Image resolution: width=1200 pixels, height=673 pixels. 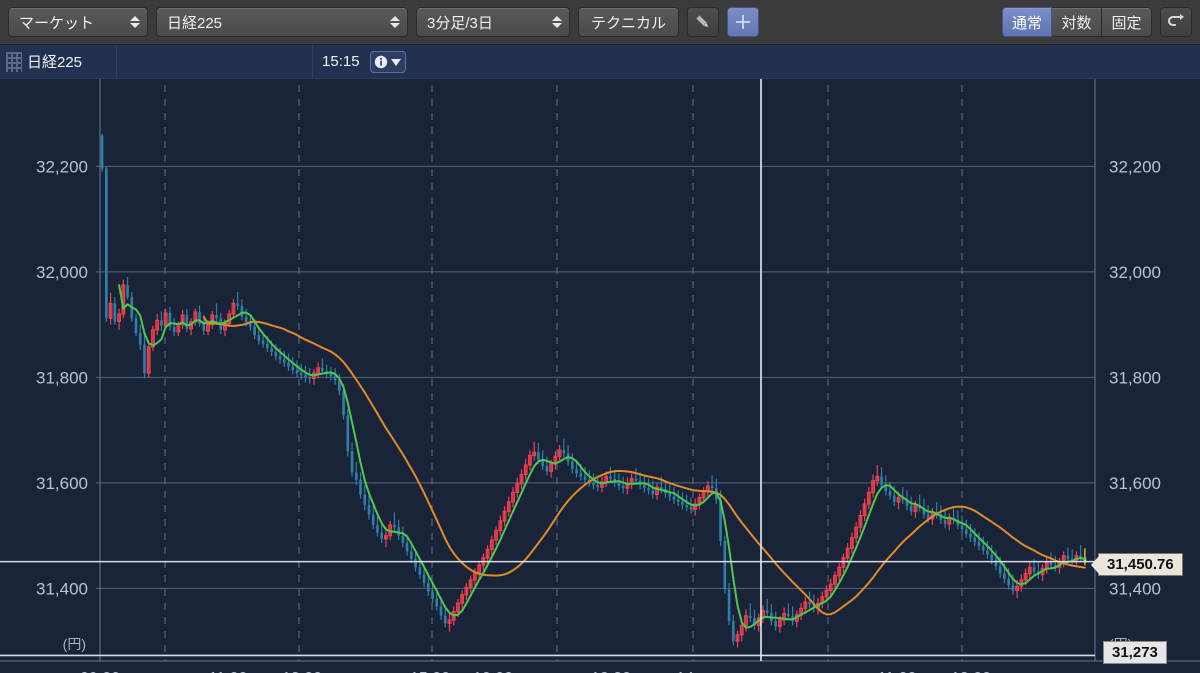 What do you see at coordinates (195, 23) in the screenshot?
I see `symbol-select-value: 日経225` at bounding box center [195, 23].